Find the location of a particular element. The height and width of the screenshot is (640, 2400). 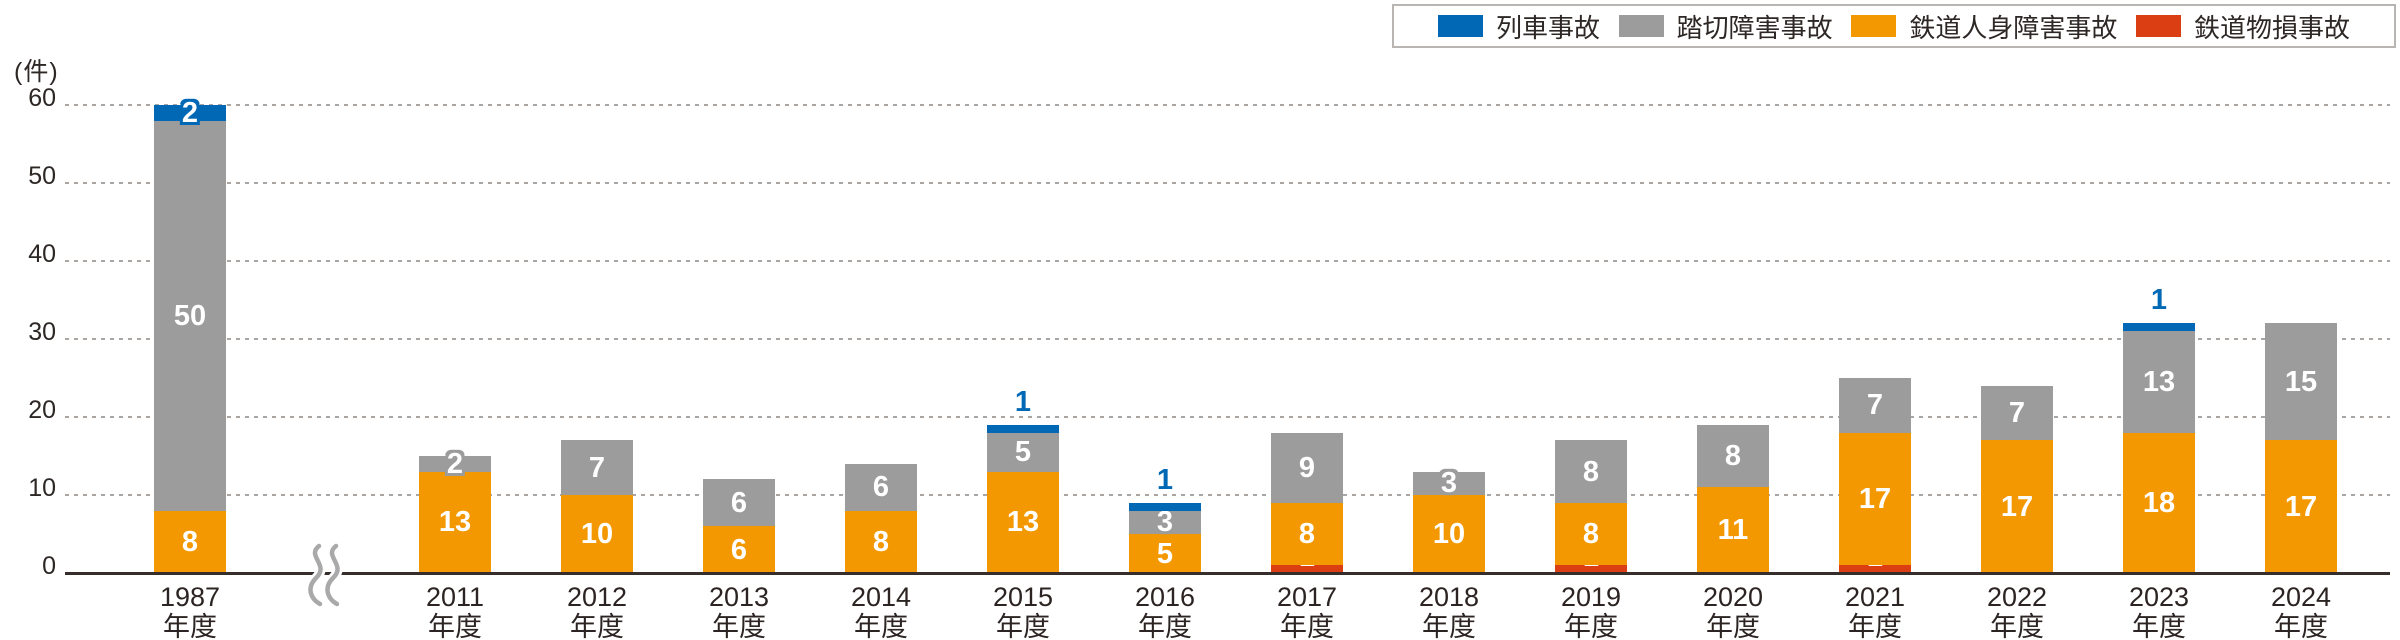

bar-segment-personal-injury-2023: 18 is located at coordinates (2159, 502).